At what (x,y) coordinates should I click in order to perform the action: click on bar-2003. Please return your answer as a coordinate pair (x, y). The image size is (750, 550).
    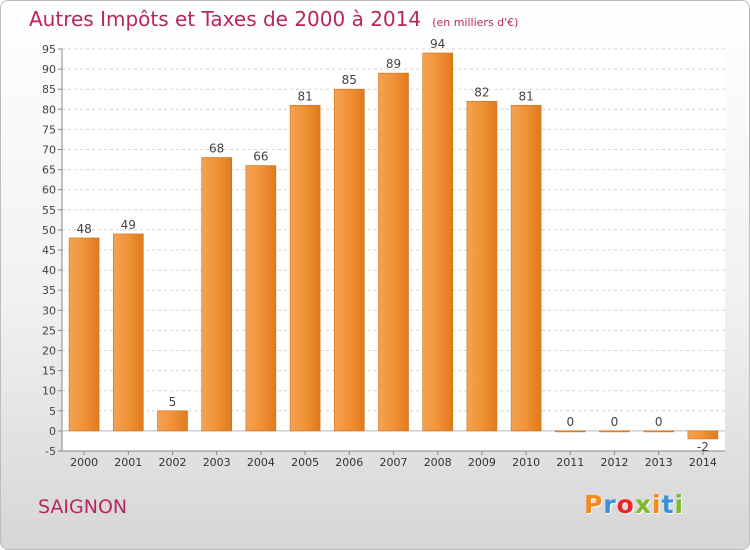
    Looking at the image, I should click on (216, 294).